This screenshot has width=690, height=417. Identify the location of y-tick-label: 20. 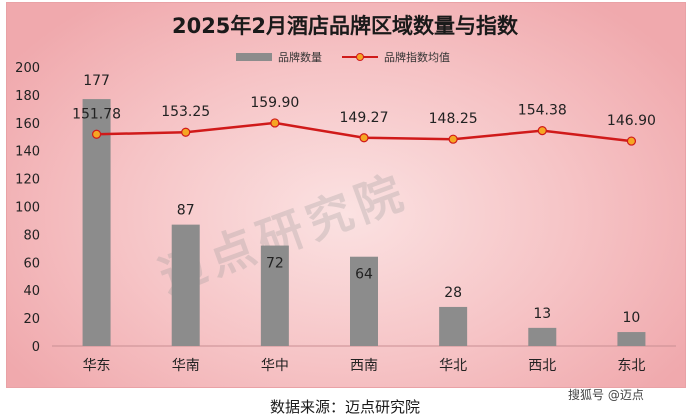
(31, 319).